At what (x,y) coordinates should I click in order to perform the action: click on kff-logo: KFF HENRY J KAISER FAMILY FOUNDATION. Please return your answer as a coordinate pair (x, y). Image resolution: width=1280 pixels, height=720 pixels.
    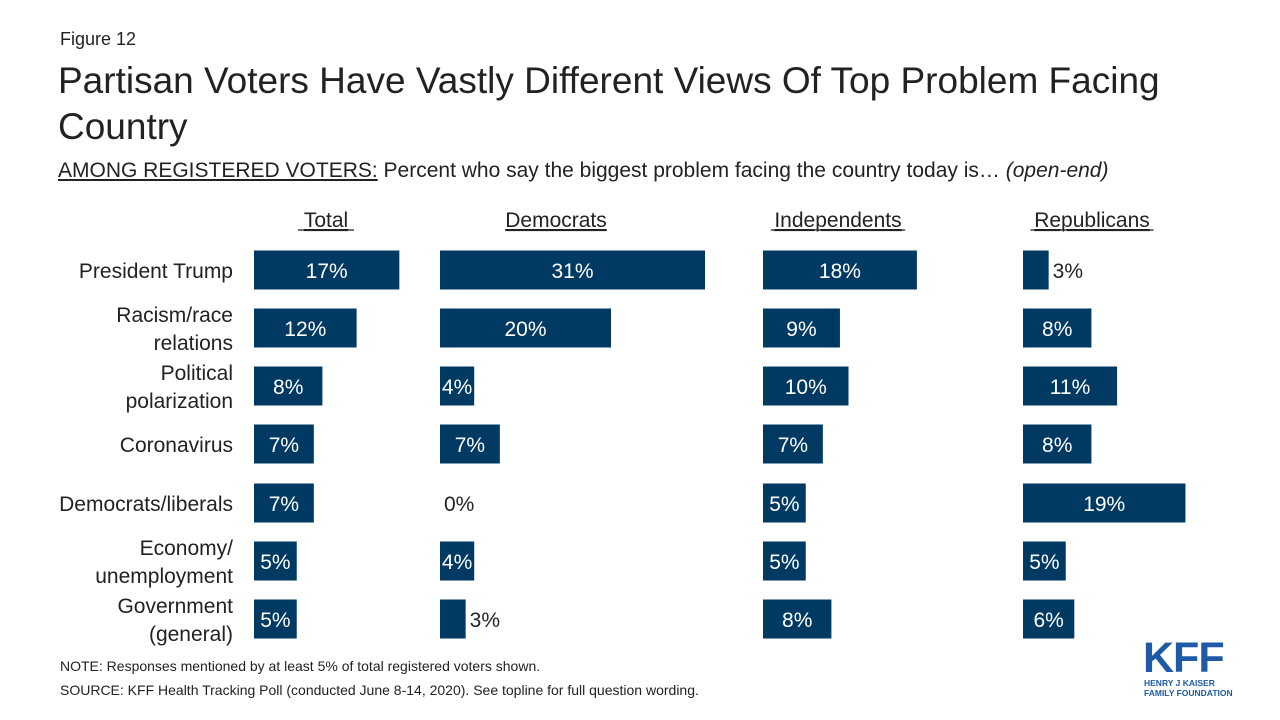
    Looking at the image, I should click on (1193, 667).